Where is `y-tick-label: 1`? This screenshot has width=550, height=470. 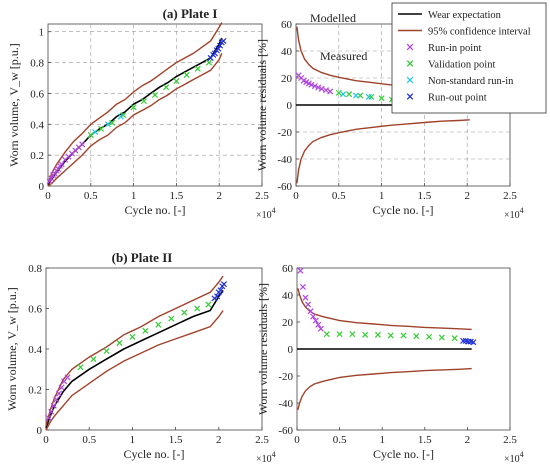 y-tick-label: 1 is located at coordinates (42, 33).